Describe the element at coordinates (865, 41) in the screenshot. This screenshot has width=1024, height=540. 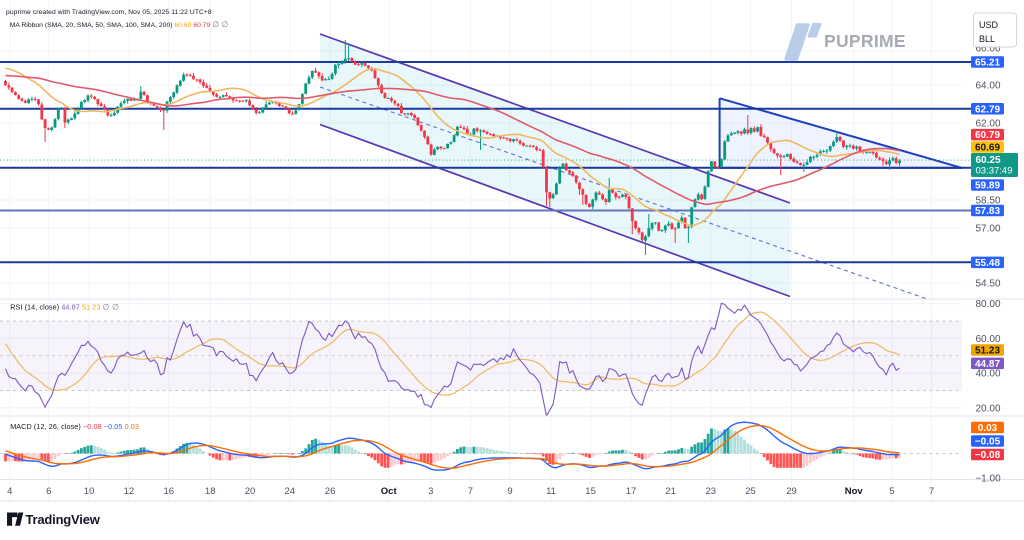
I see `svg-text: PUPRIME` at that location.